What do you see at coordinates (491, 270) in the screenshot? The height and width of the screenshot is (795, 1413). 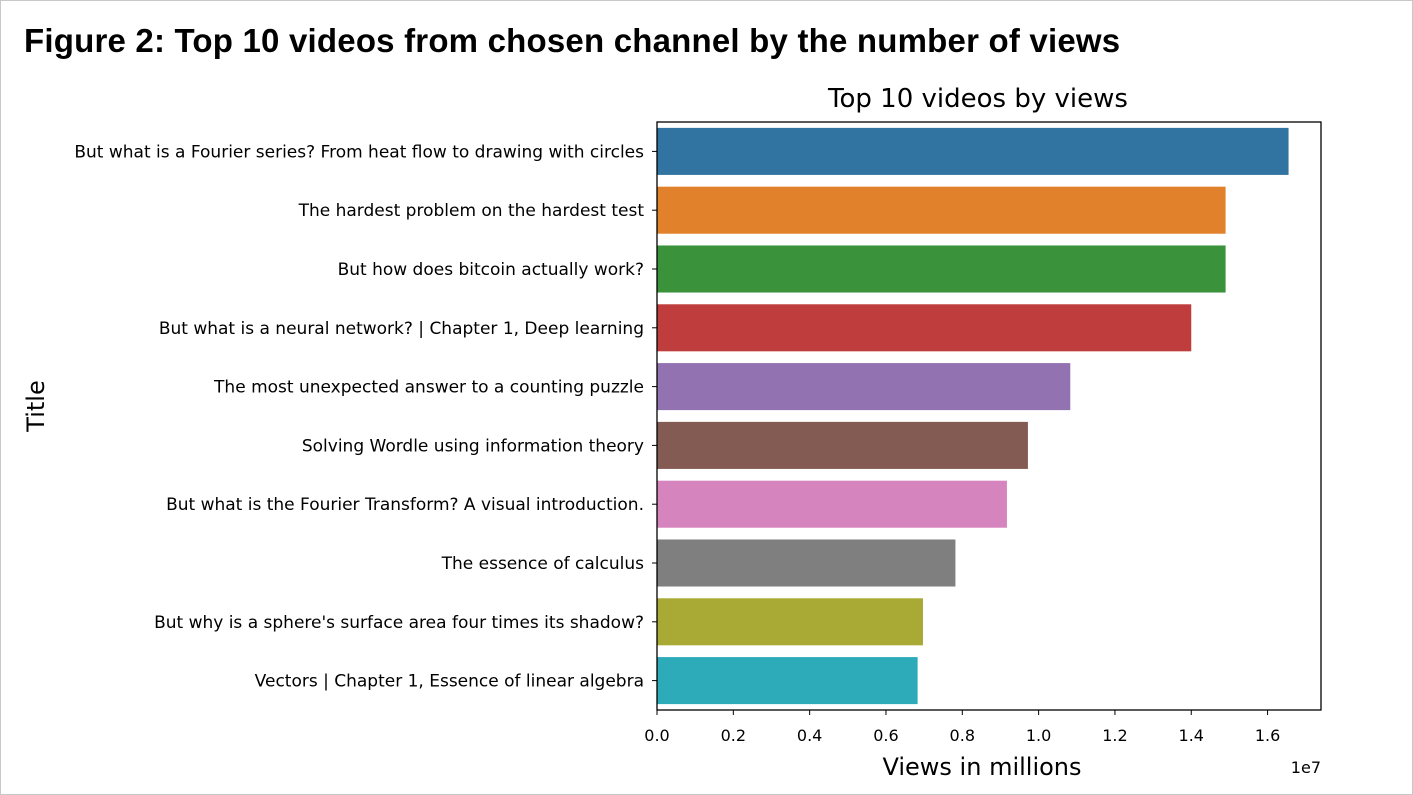 I see `y-tick-label: But how does bitcoin actually work?` at bounding box center [491, 270].